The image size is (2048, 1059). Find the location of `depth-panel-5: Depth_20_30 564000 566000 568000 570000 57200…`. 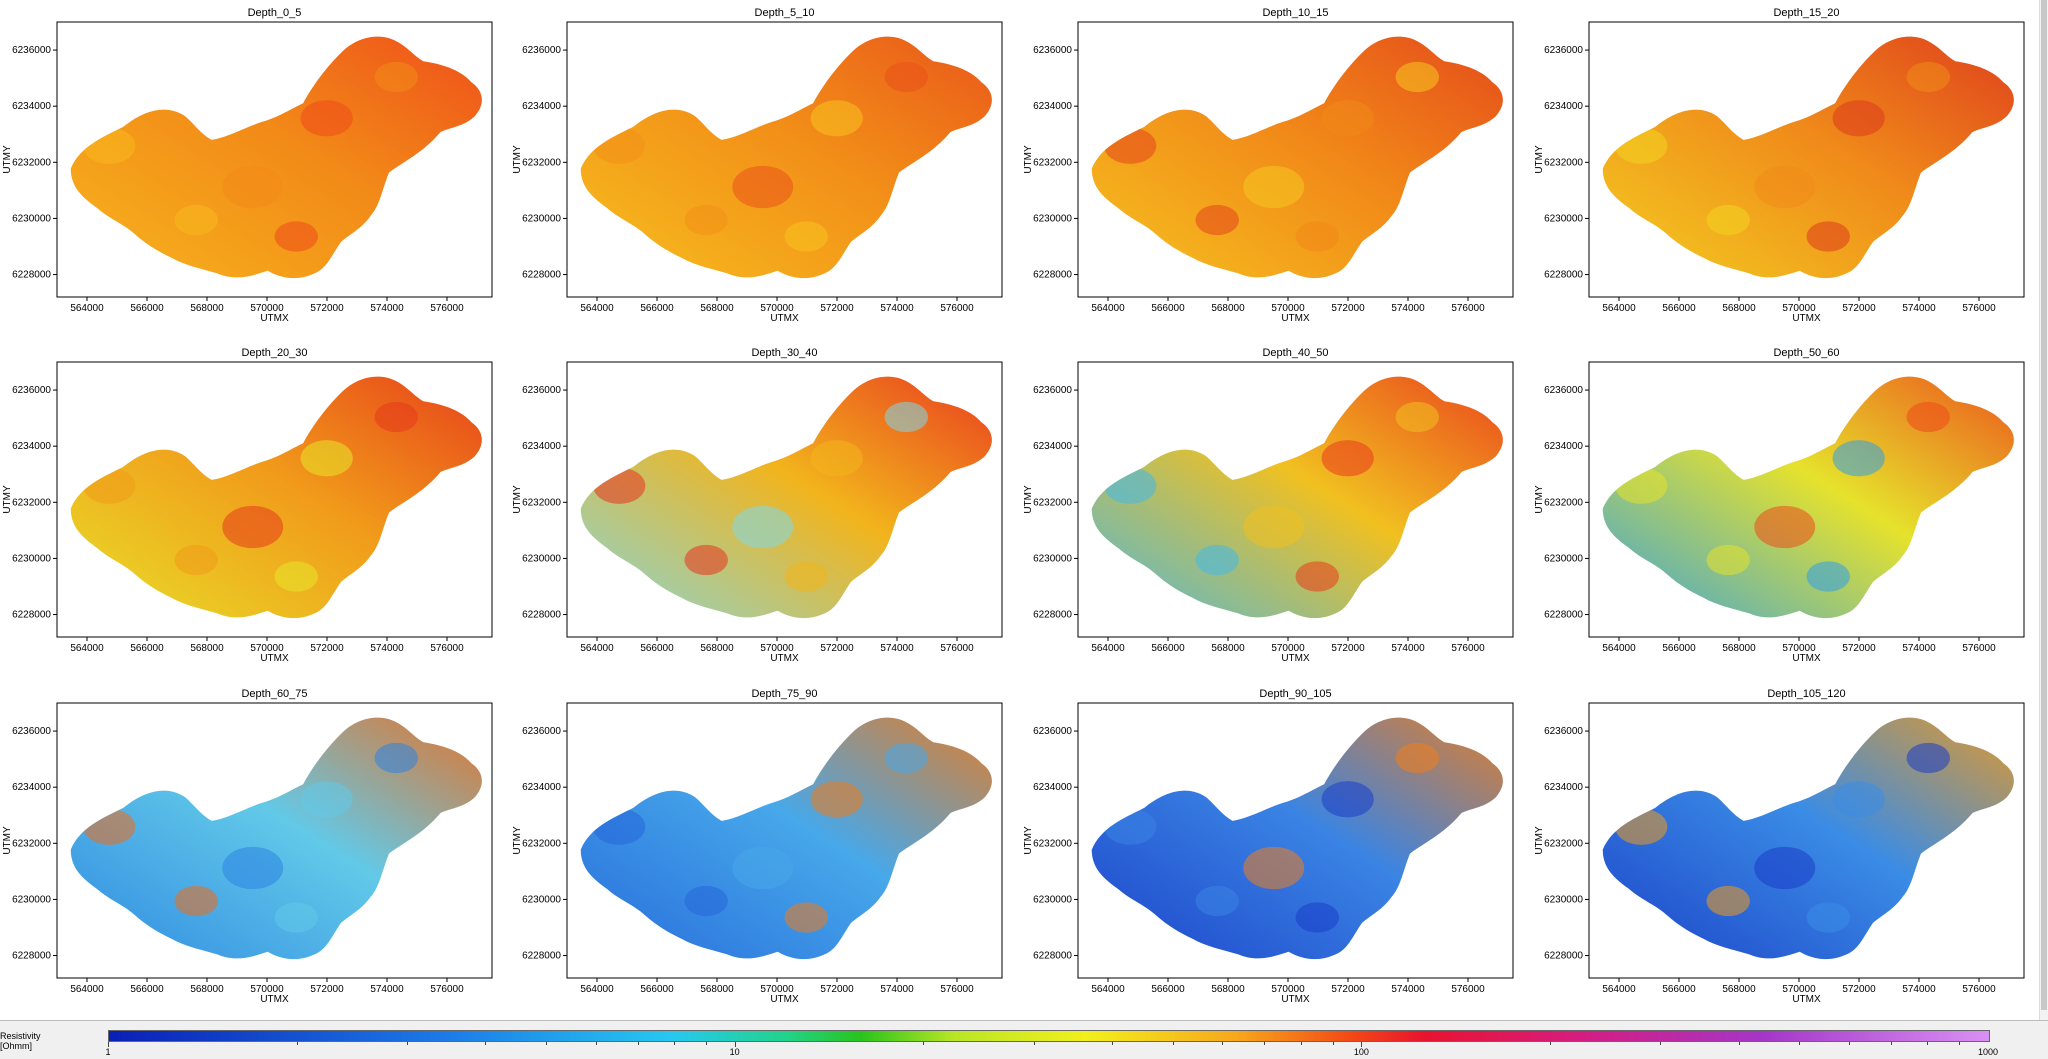

depth-panel-5: Depth_20_30 564000 566000 568000 570000 57200… is located at coordinates (255, 510).